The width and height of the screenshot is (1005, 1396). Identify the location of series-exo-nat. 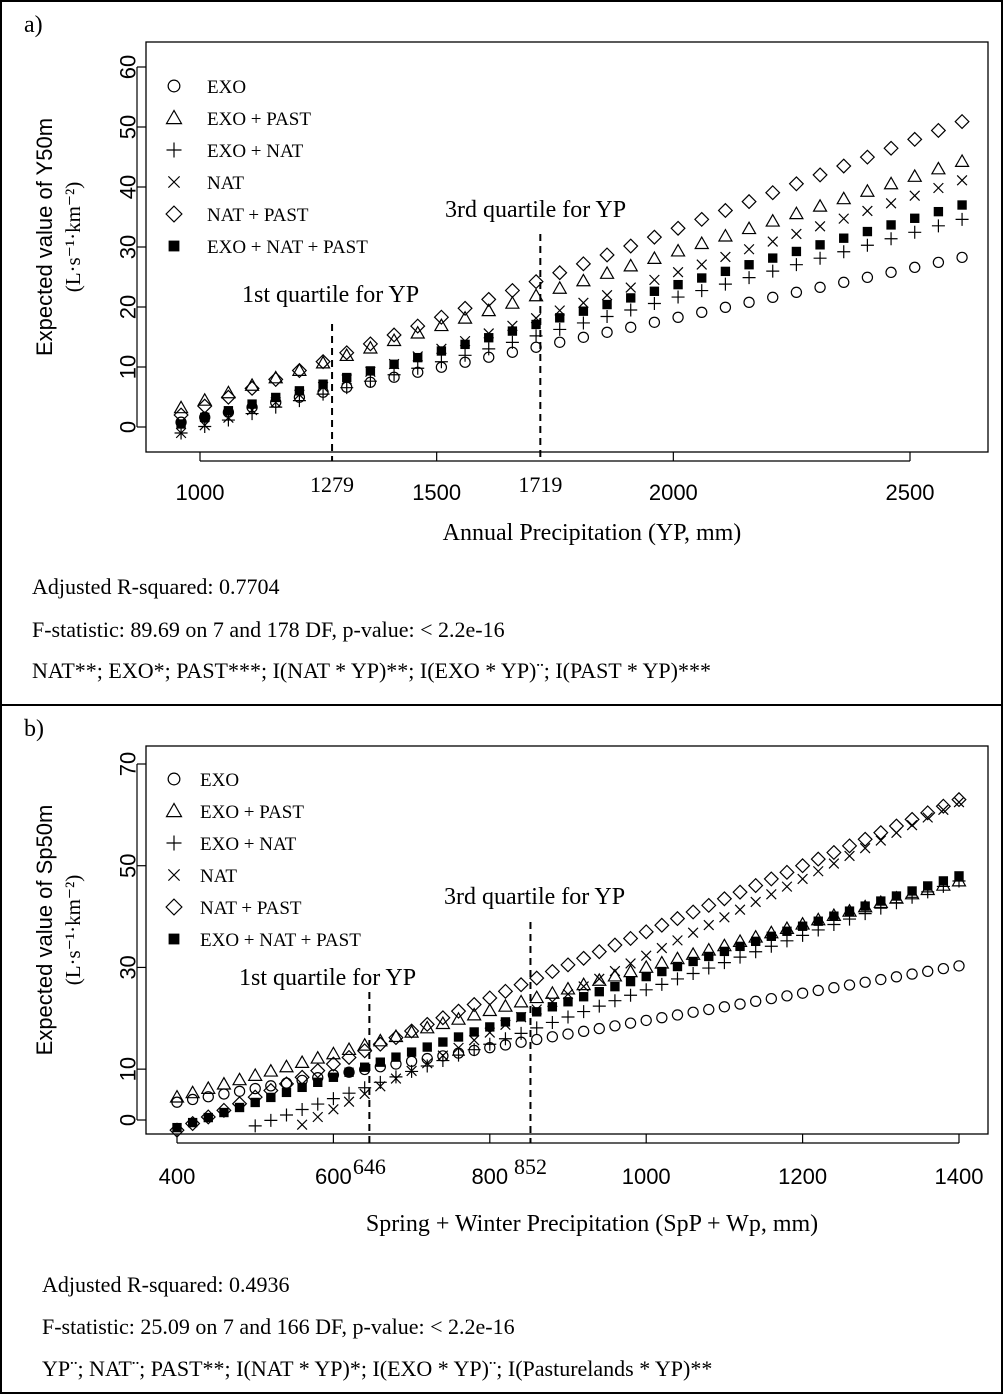
(607, 1003).